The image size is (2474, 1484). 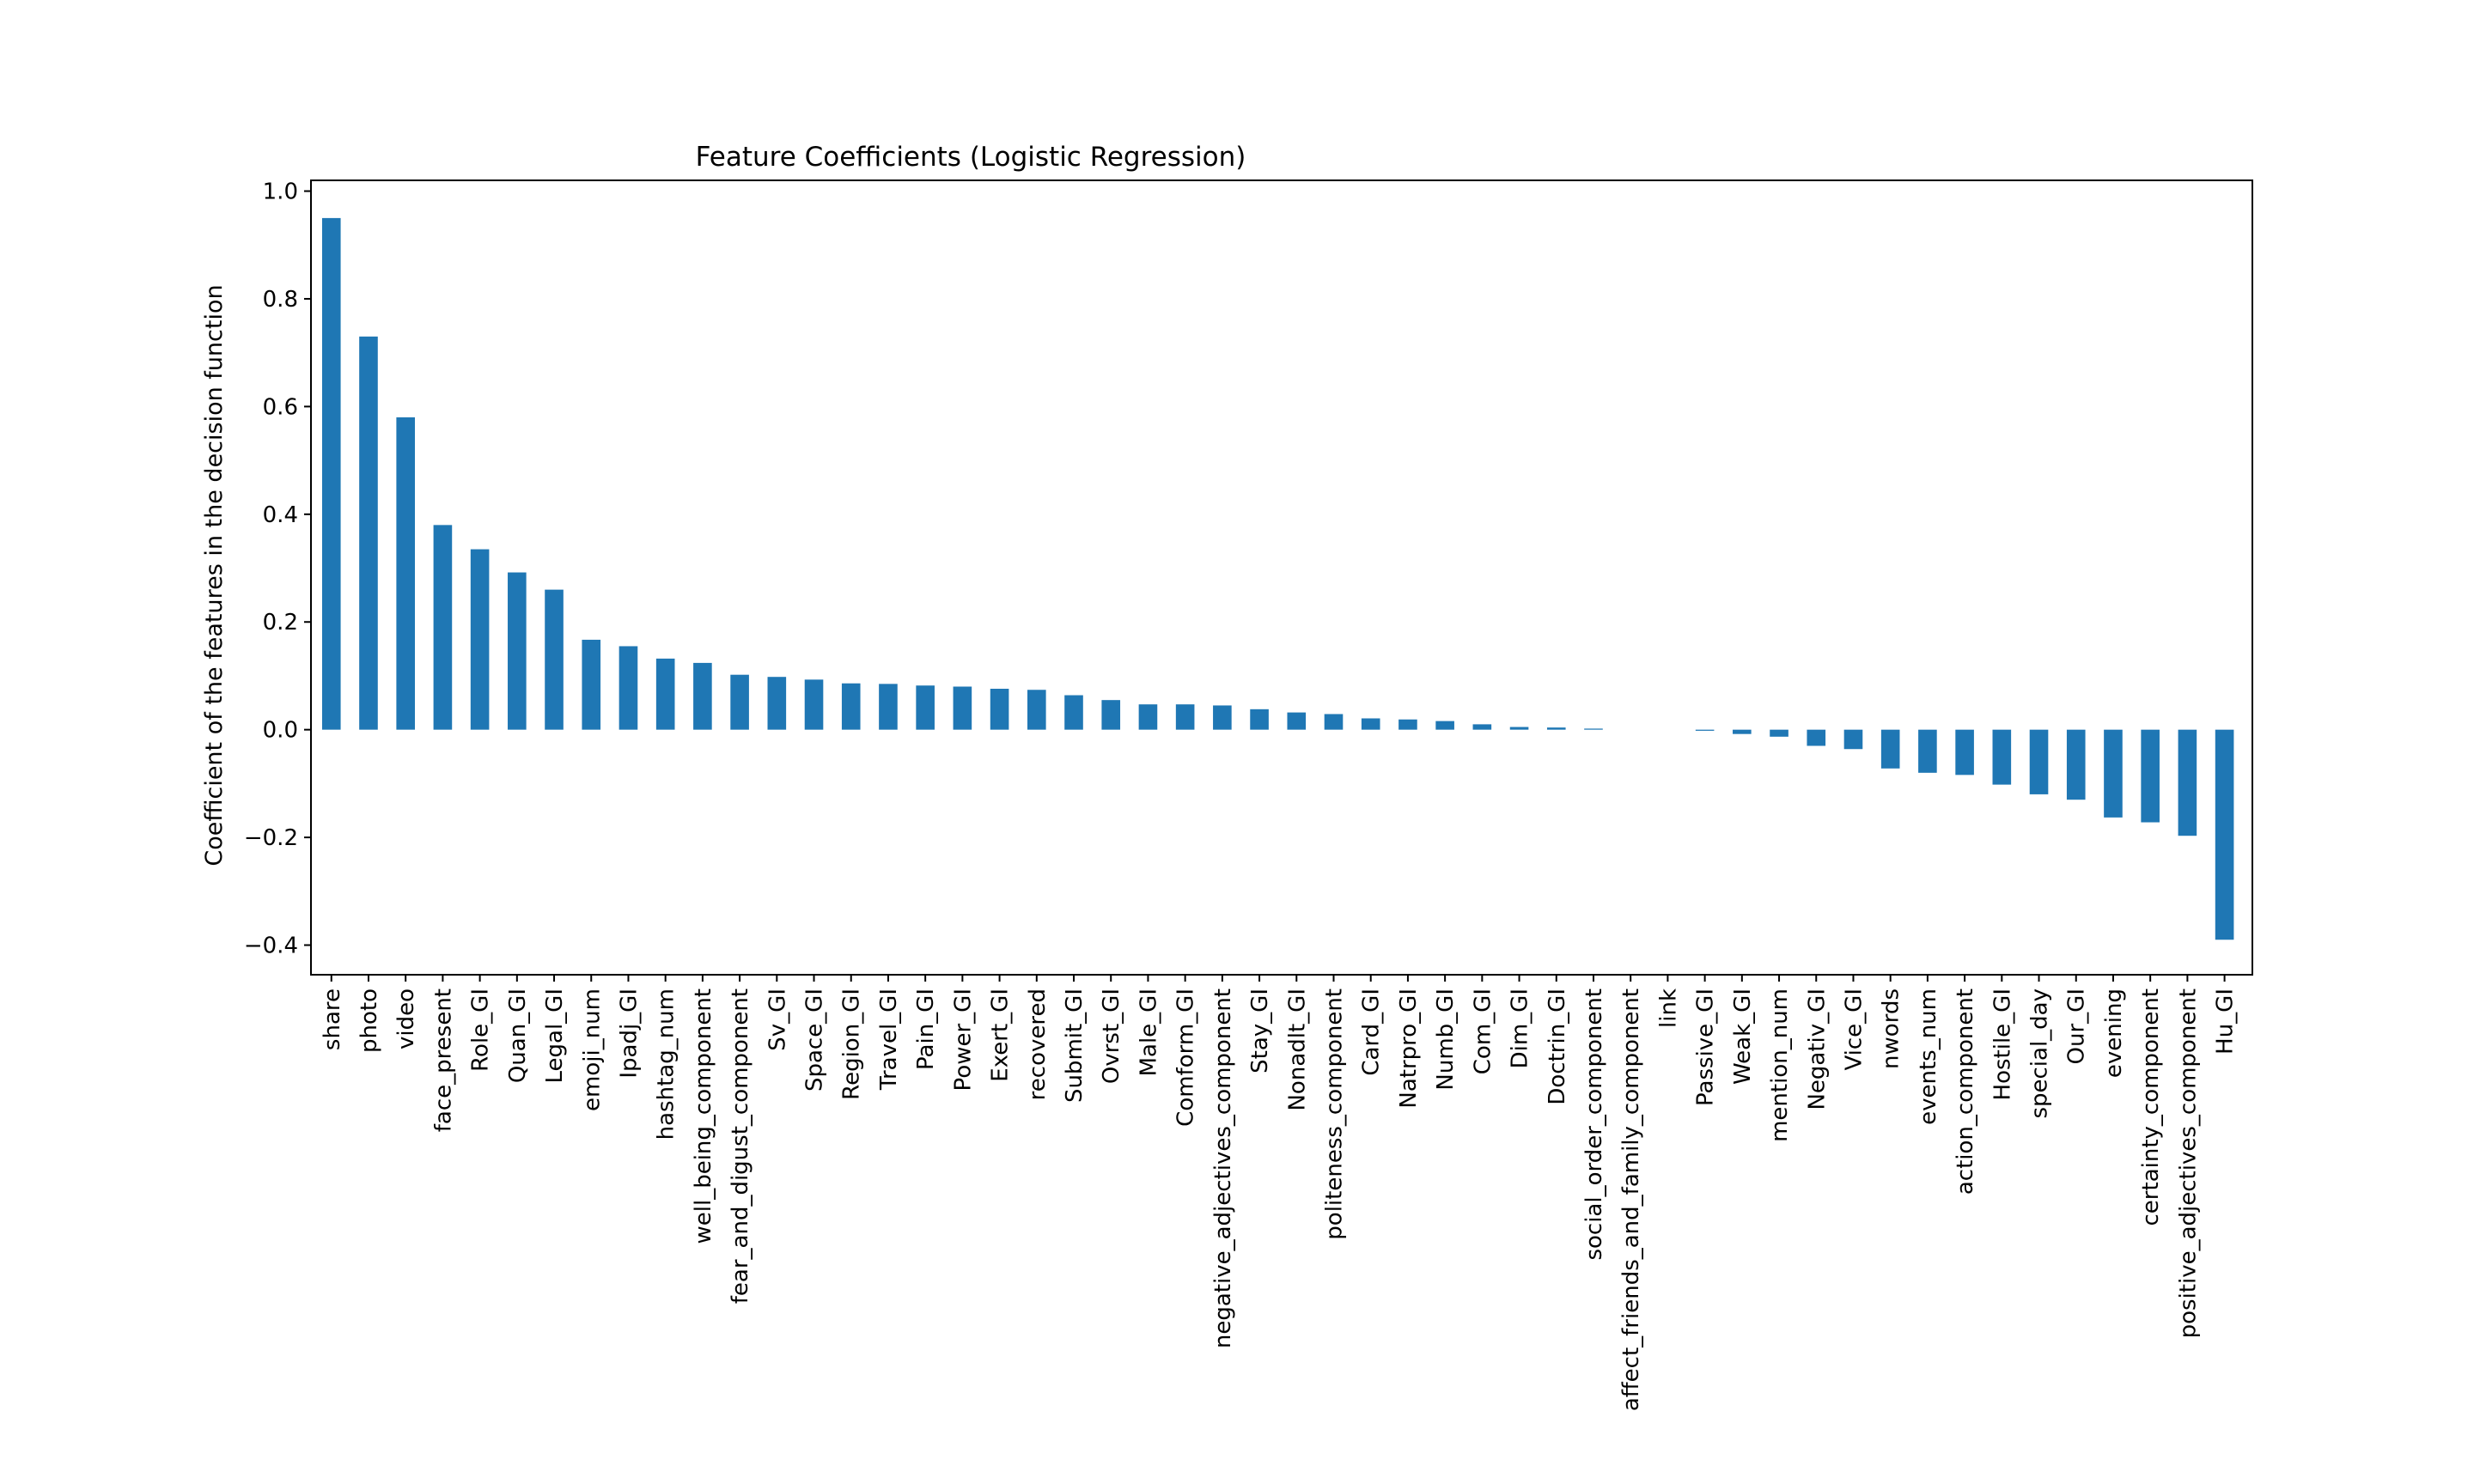 What do you see at coordinates (1520, 1028) in the screenshot?
I see `x-tick-label: Dim_GI` at bounding box center [1520, 1028].